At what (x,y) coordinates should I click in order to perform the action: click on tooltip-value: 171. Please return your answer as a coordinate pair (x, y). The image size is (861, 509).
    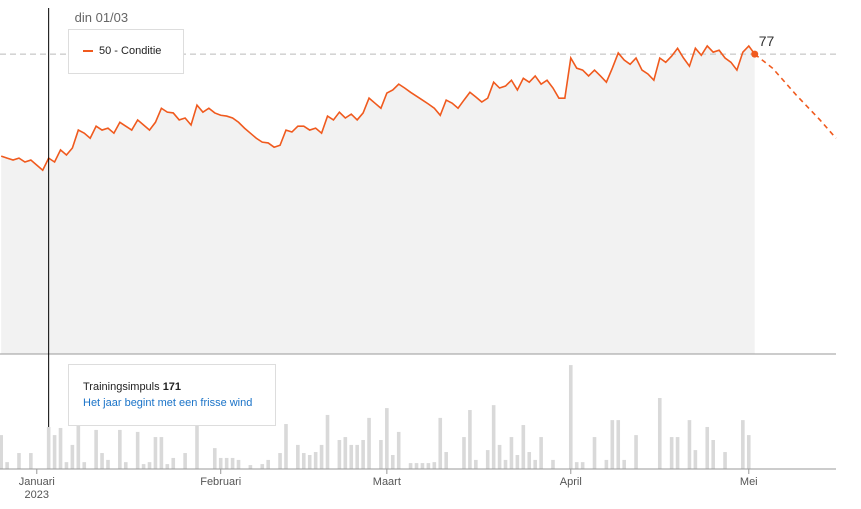
    Looking at the image, I should click on (172, 387).